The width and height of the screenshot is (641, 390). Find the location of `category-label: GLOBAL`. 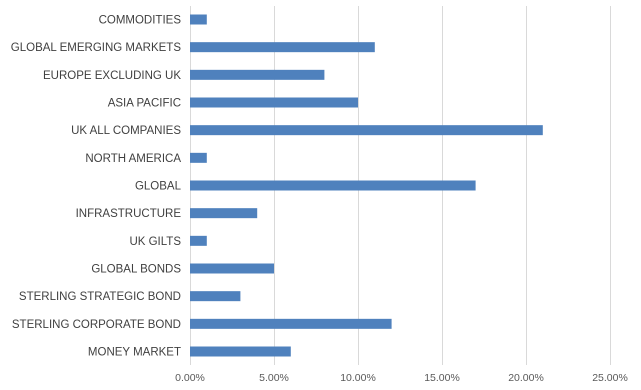

category-label: GLOBAL is located at coordinates (158, 187).